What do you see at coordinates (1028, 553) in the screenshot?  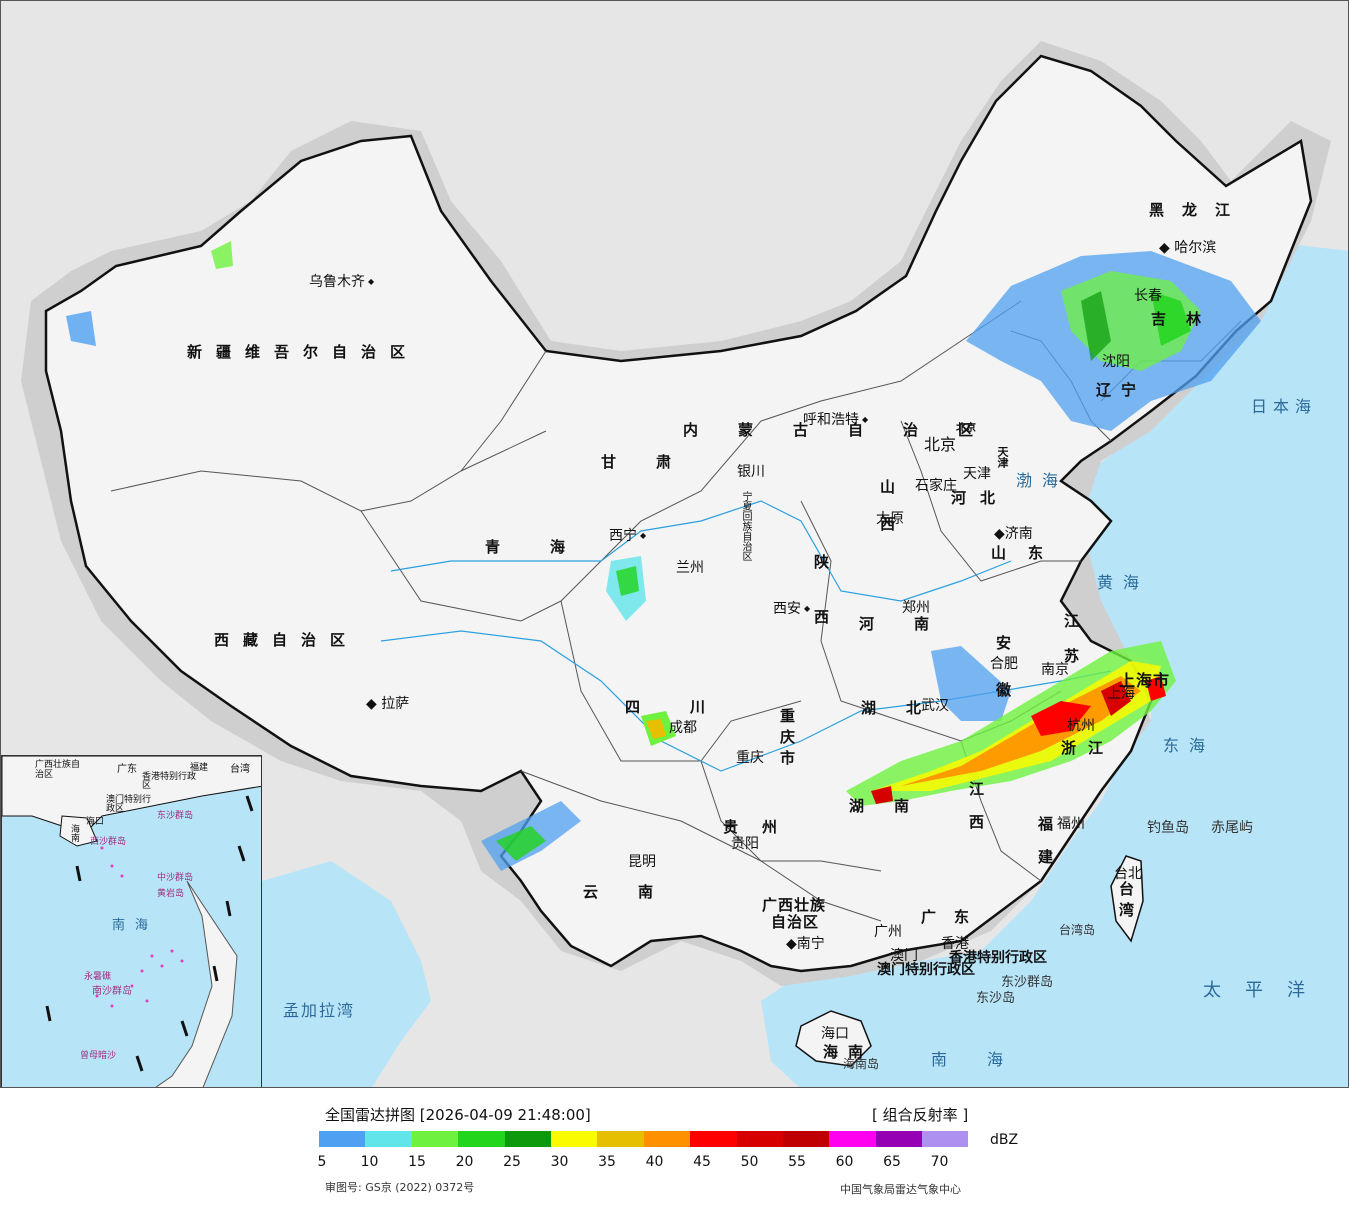 I see `province-label: 山东` at bounding box center [1028, 553].